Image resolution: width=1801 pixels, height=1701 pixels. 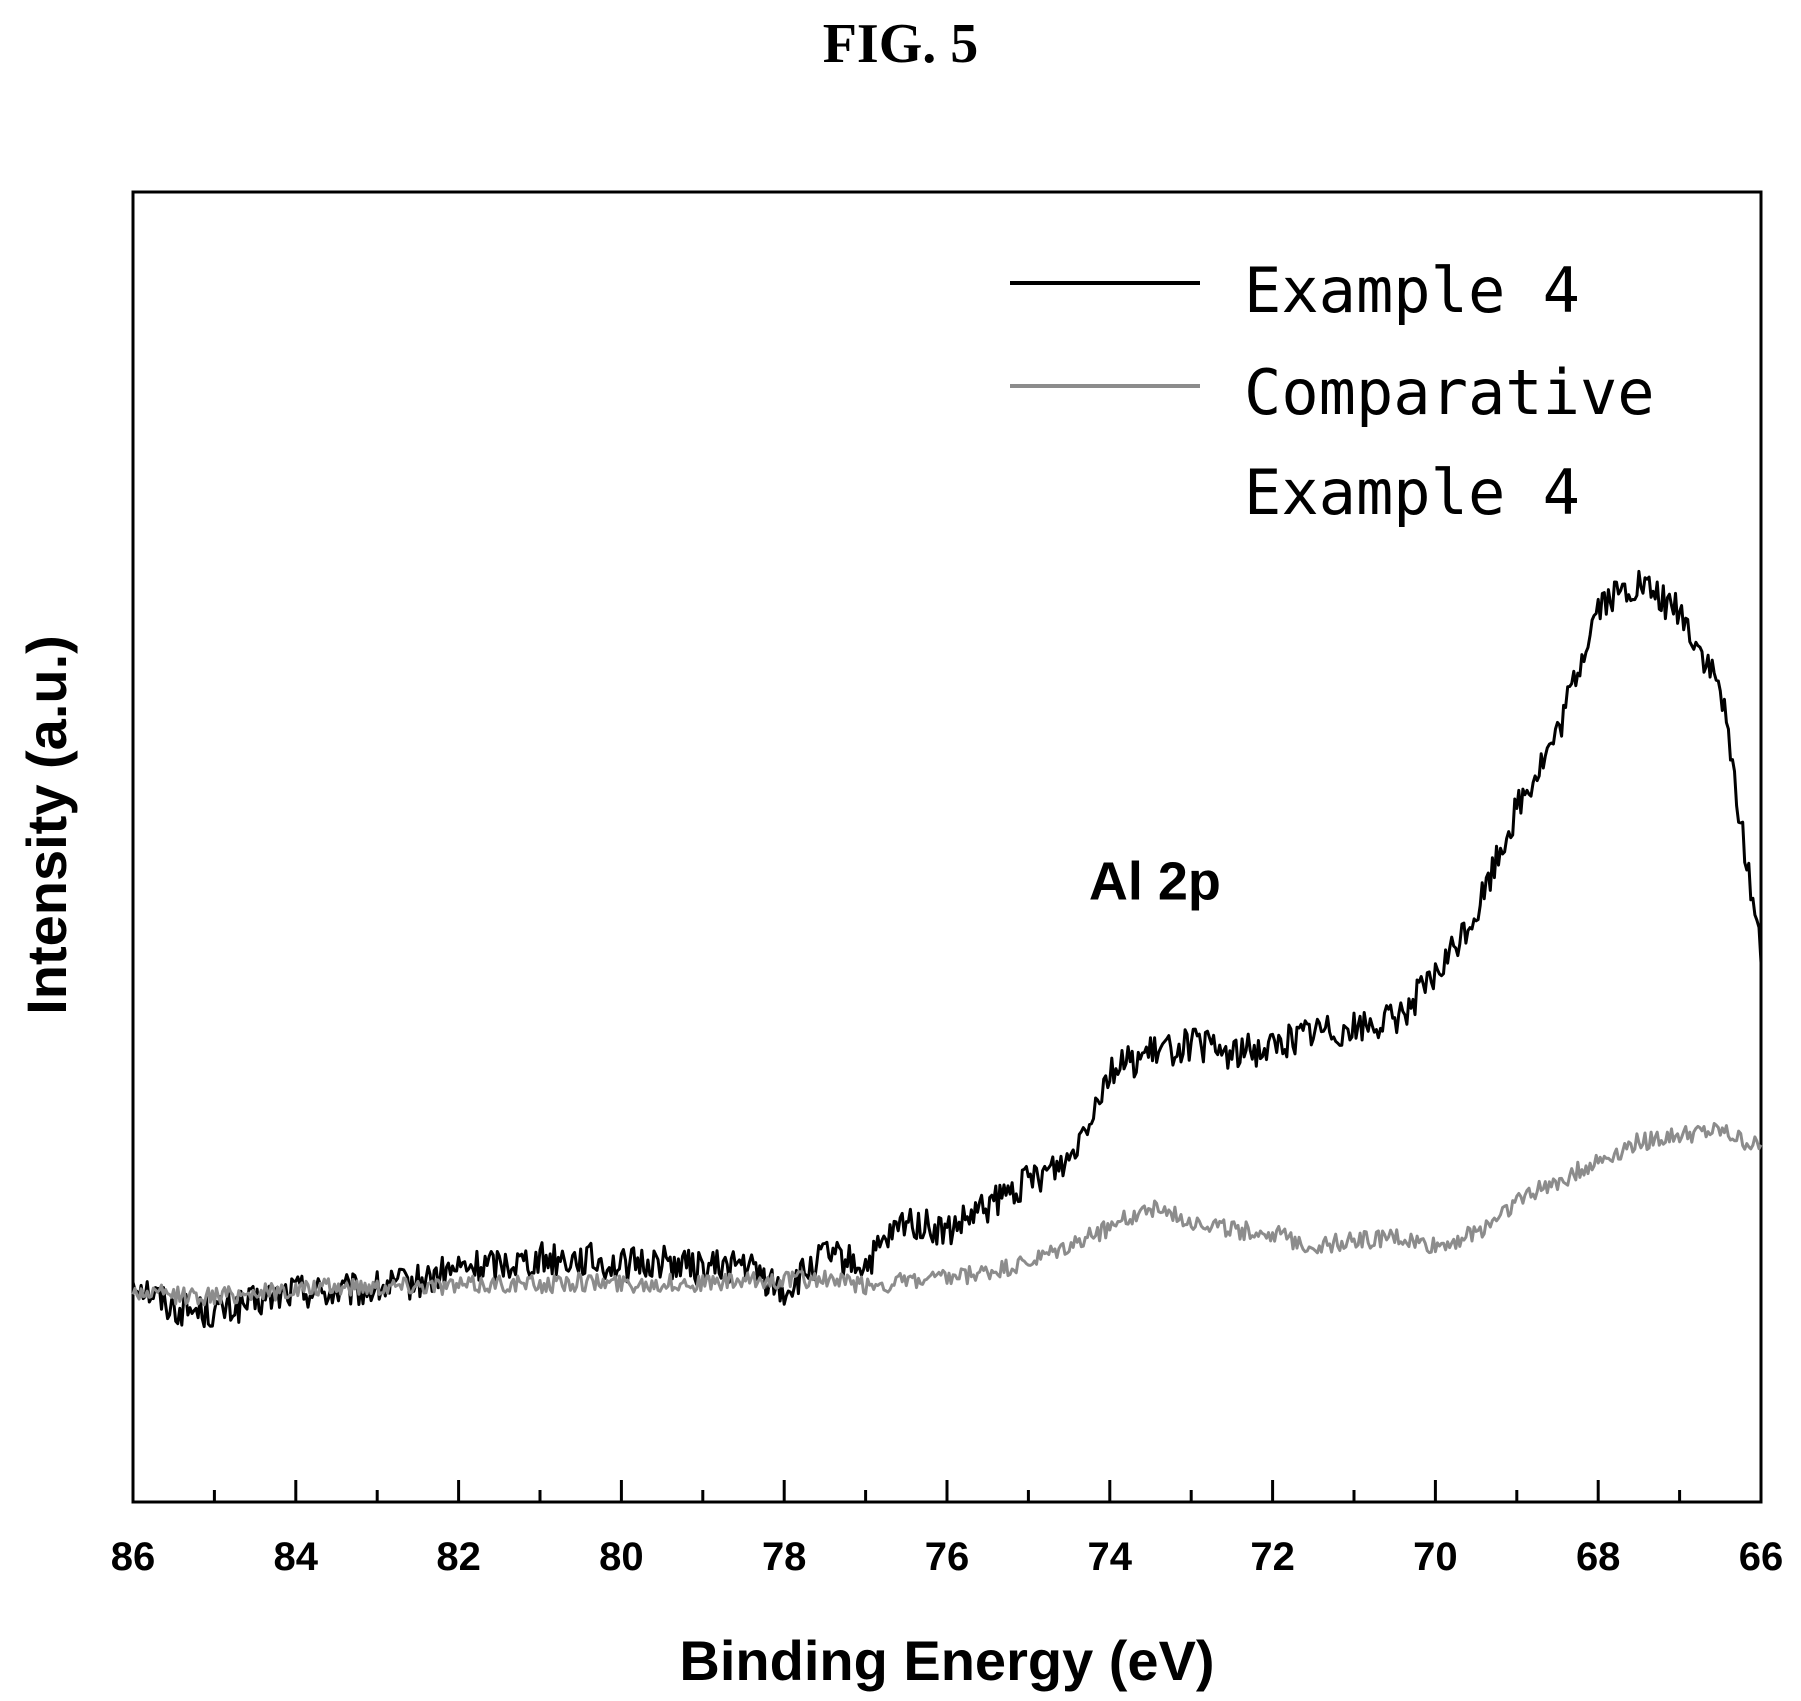 I want to click on x-tick-label: 86, so click(x=133, y=1557).